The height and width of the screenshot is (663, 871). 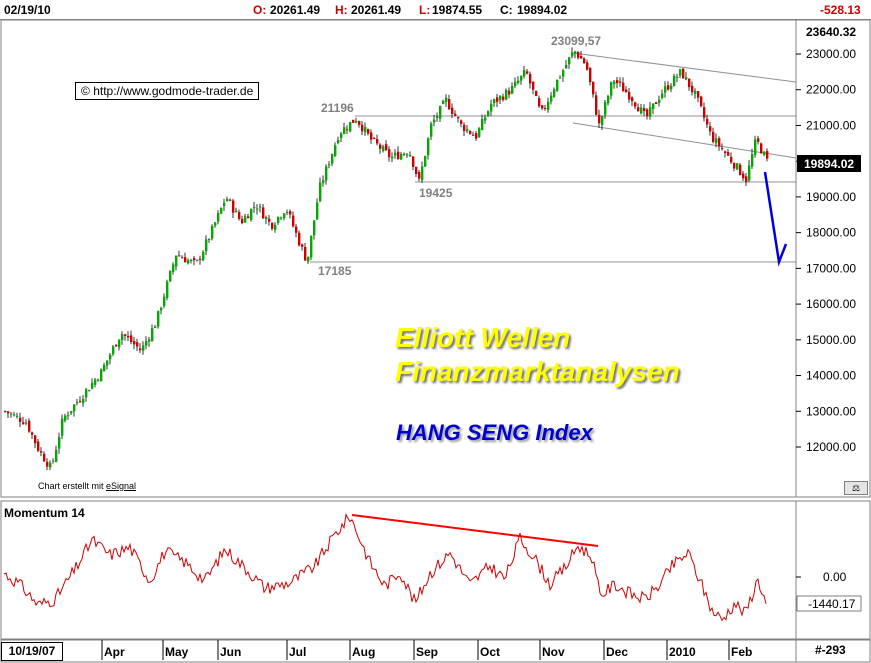 What do you see at coordinates (829, 163) in the screenshot?
I see `current-price-marker` at bounding box center [829, 163].